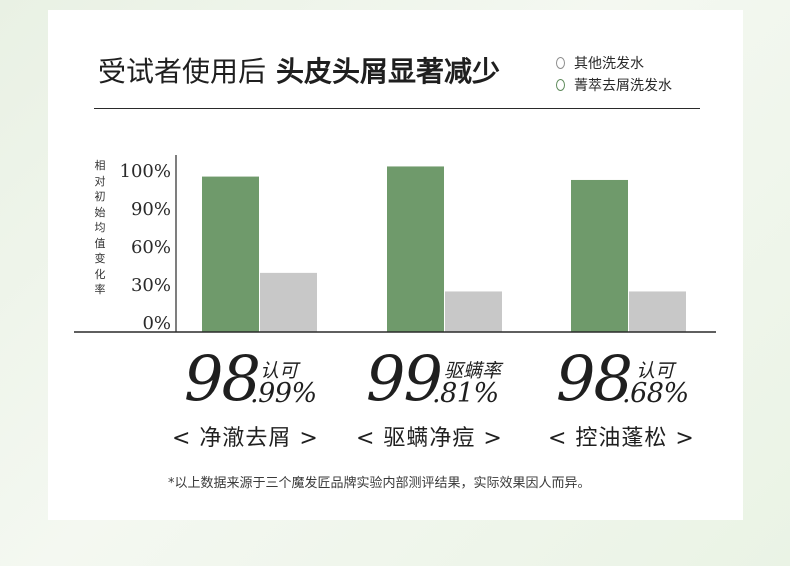  Describe the element at coordinates (283, 393) in the screenshot. I see `stat-decimal: .99%` at that location.